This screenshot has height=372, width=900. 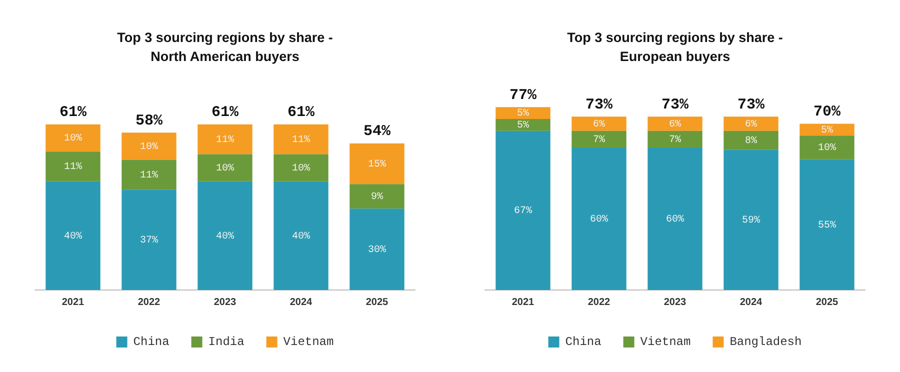 I want to click on chart-title: Top 3 sourcing regions by share - European buyers, so click(x=675, y=47).